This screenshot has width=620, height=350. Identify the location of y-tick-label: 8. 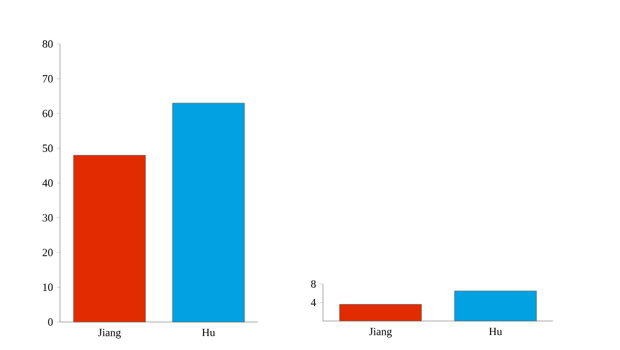
(313, 284).